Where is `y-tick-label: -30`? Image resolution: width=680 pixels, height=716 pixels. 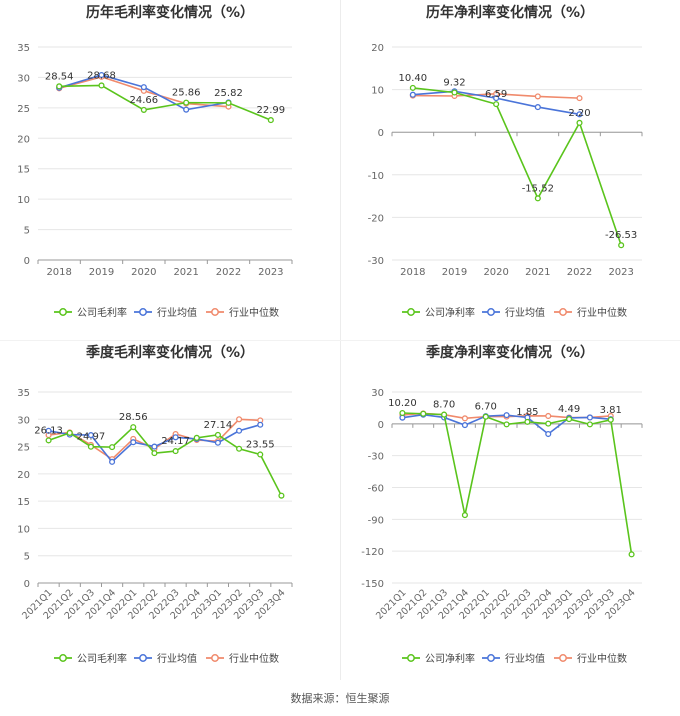
y-tick-label: -30 is located at coordinates (376, 457).